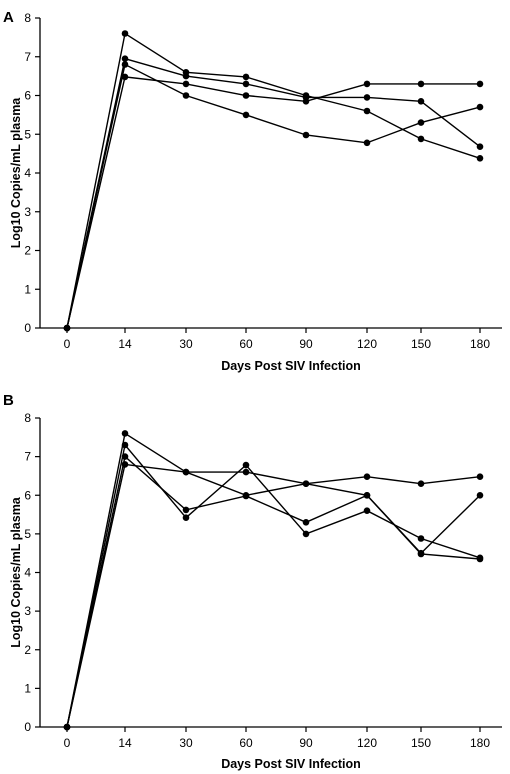 The image size is (510, 774). What do you see at coordinates (27, 18) in the screenshot?
I see `panel-a-y-tick-label: 8` at bounding box center [27, 18].